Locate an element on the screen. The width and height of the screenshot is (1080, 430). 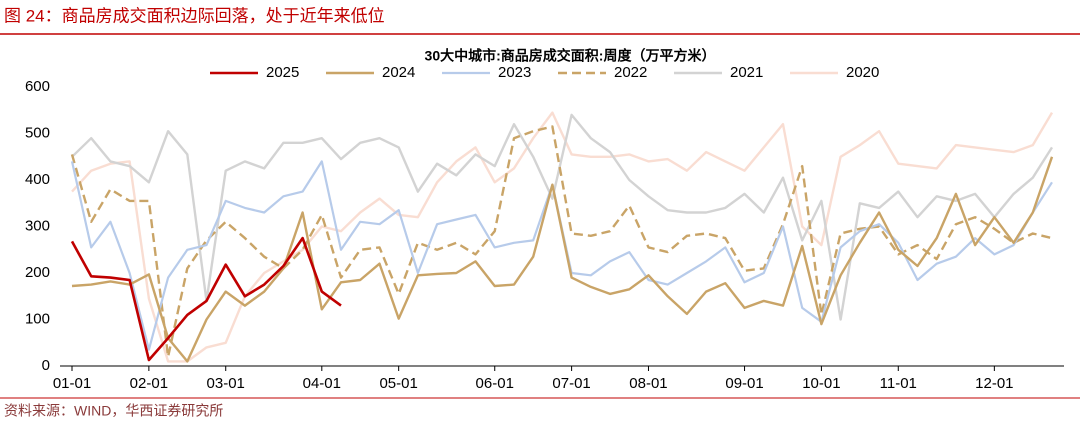
legend-label: 2023 is located at coordinates (514, 72).